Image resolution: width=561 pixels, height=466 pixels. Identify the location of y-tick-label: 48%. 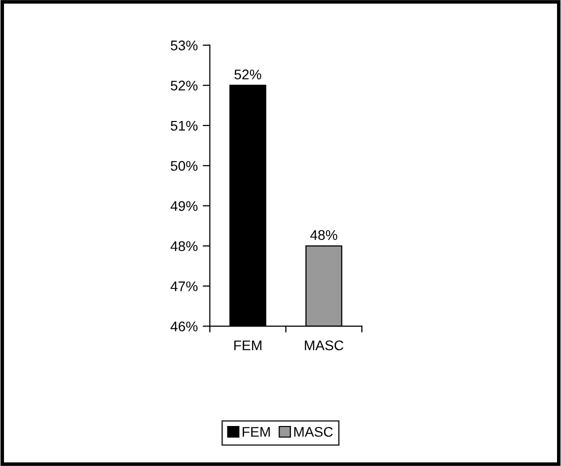
(184, 246).